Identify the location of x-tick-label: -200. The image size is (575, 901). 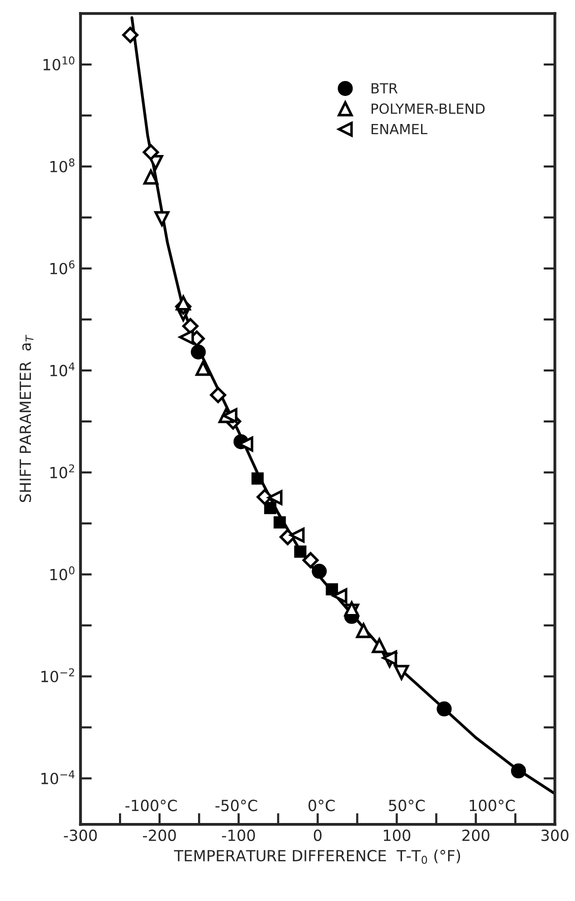
(159, 836).